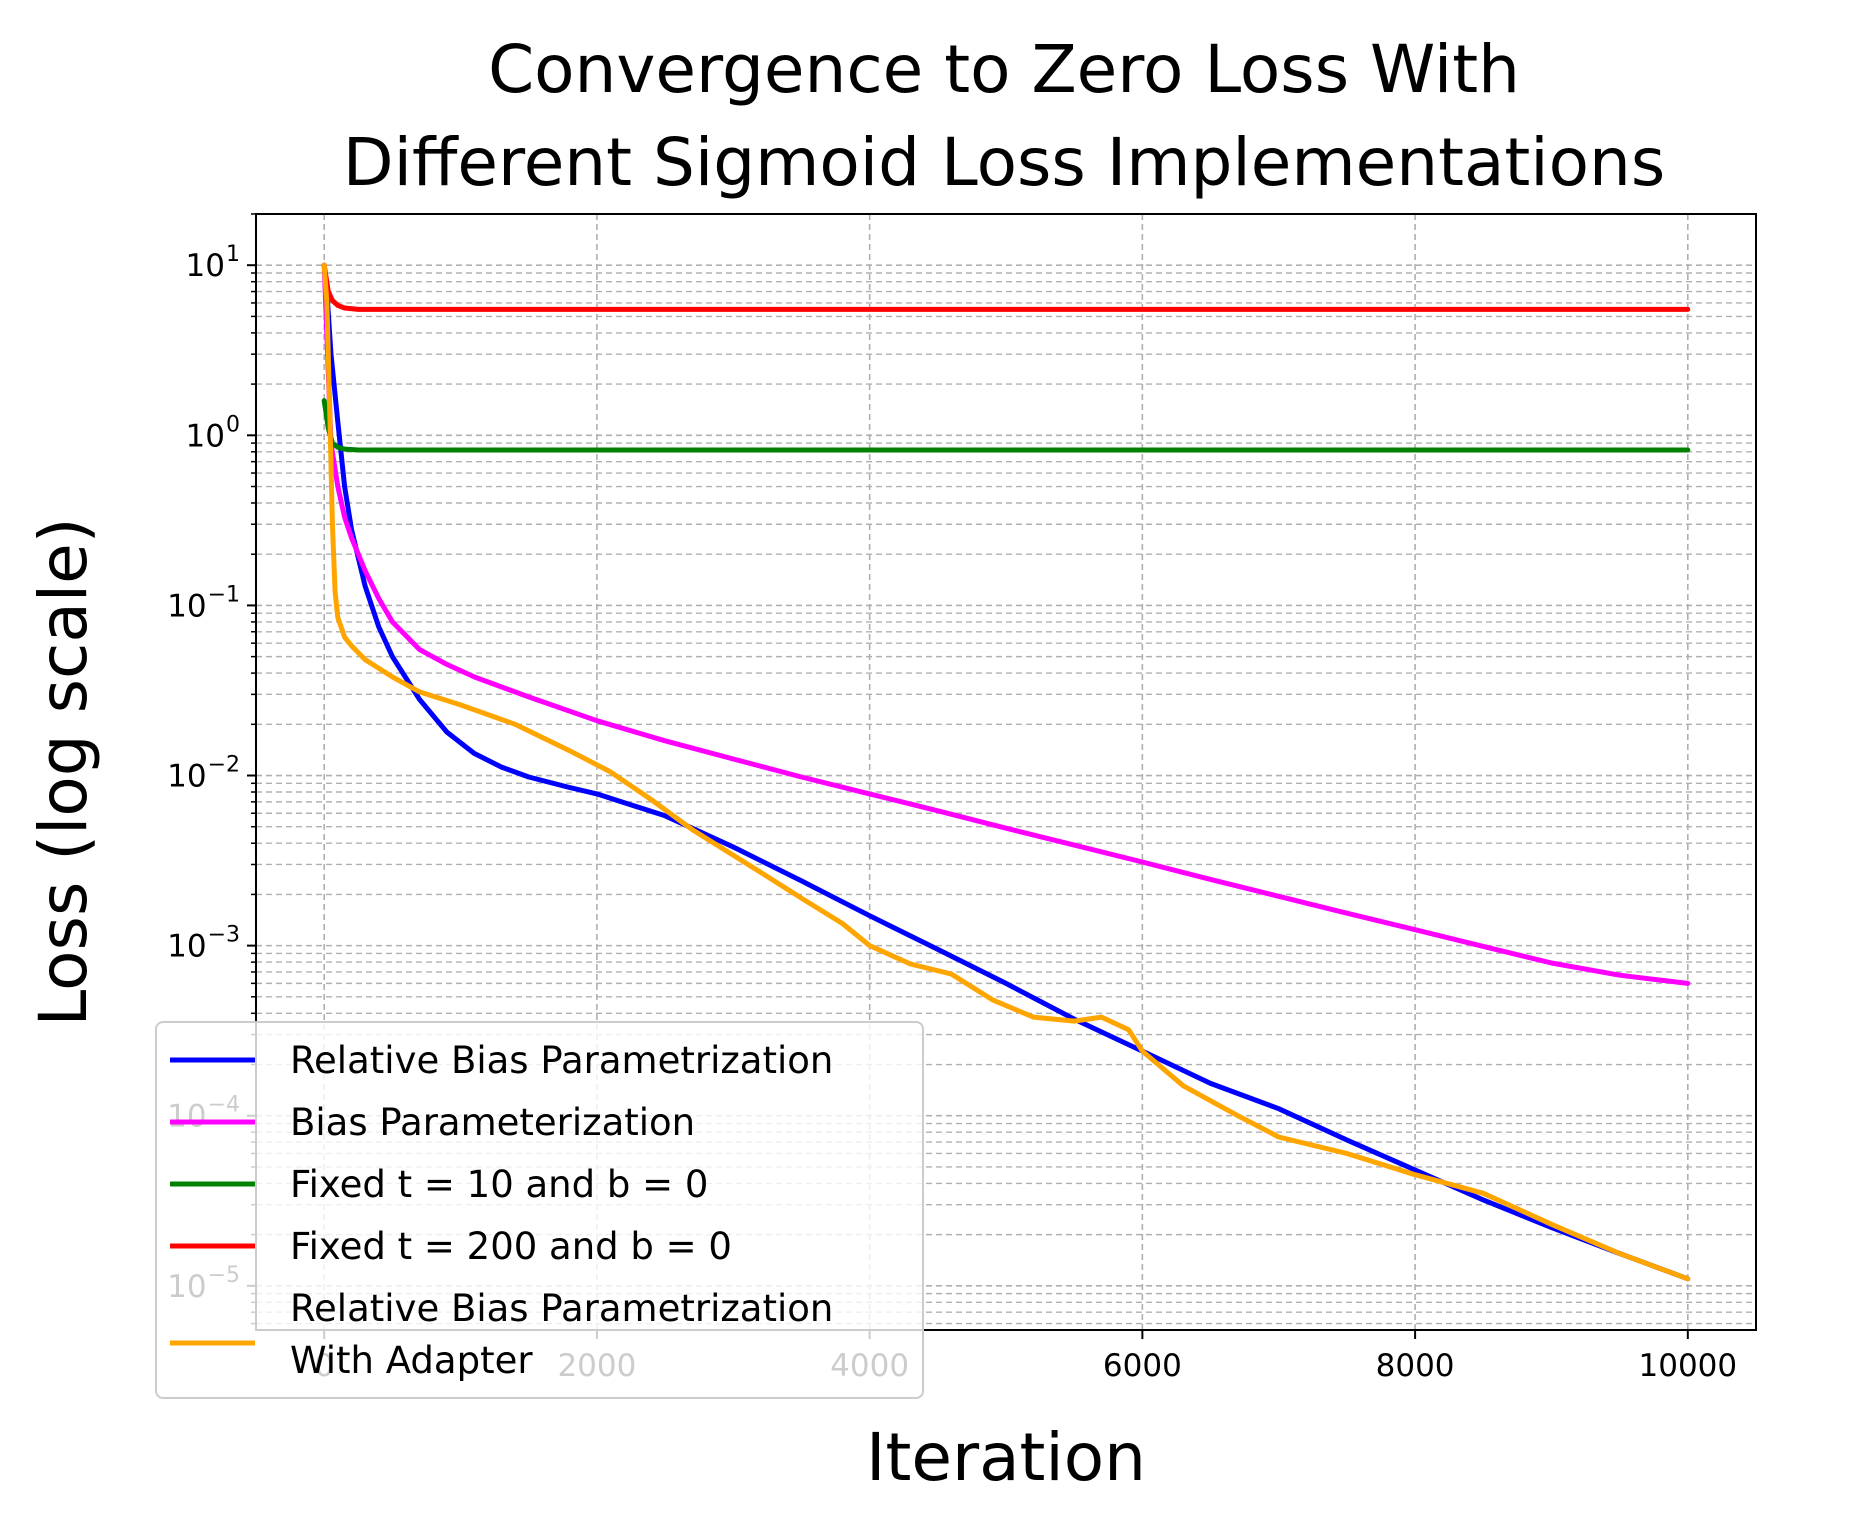 The image size is (1864, 1520). What do you see at coordinates (63, 772) in the screenshot?
I see `y-axis-label: Loss (log scale)` at bounding box center [63, 772].